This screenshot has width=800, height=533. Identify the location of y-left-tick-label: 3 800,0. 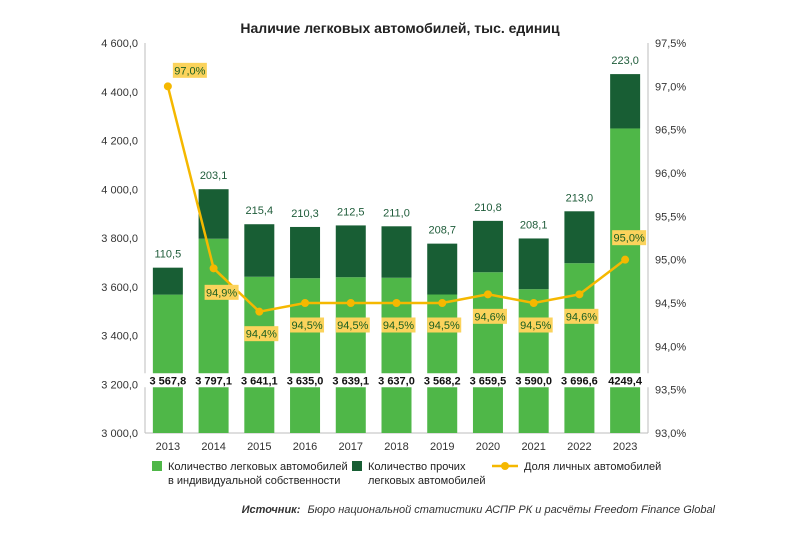
(119, 239).